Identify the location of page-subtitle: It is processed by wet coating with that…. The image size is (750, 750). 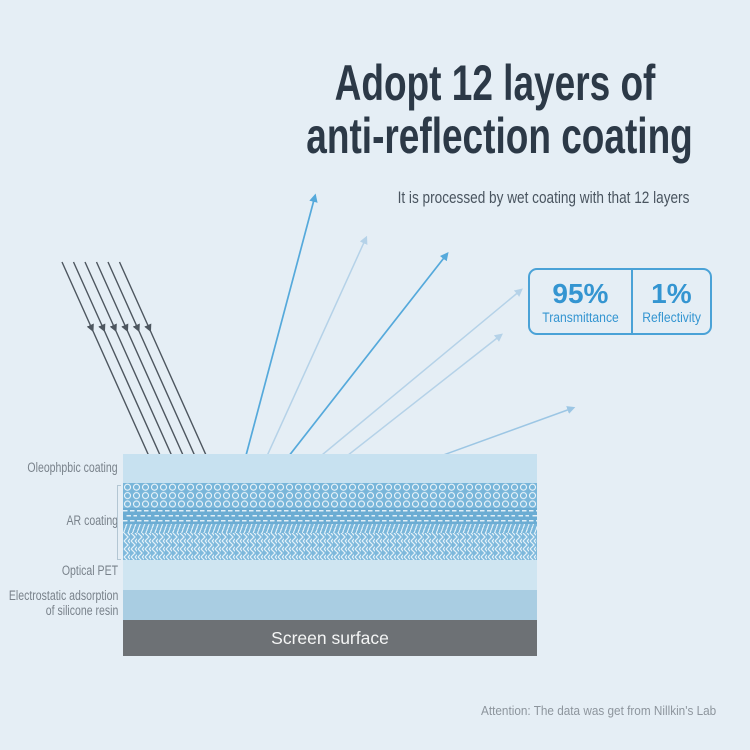
(543, 197).